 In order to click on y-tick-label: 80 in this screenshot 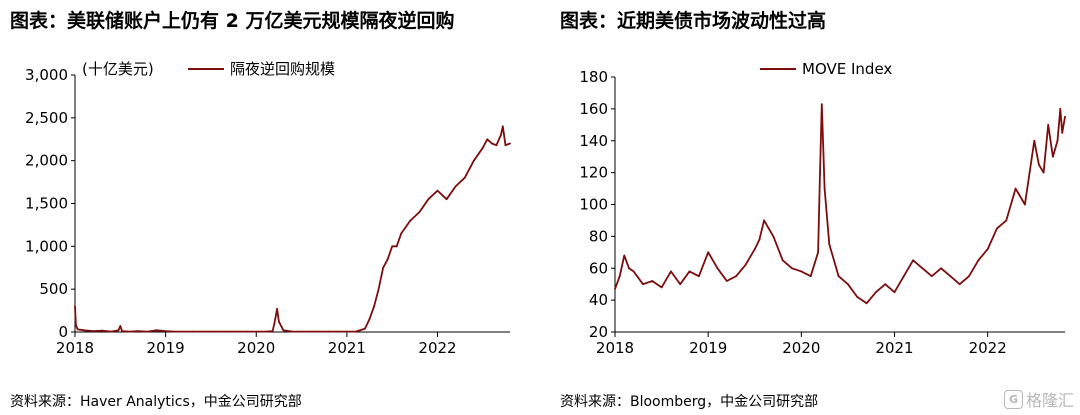, I will do `click(598, 236)`.